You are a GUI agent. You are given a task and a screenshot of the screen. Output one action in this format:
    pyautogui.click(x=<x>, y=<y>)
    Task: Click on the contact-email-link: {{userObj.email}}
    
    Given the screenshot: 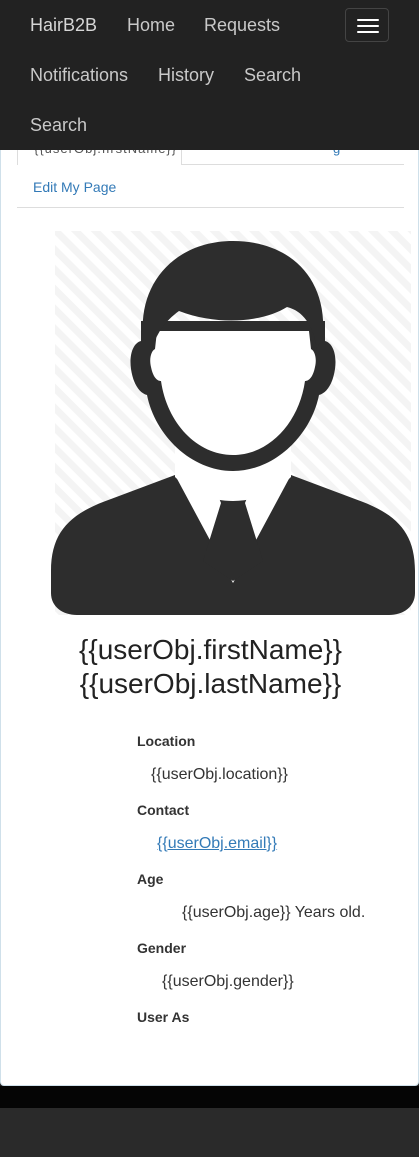 What is the action you would take?
    pyautogui.click(x=217, y=843)
    